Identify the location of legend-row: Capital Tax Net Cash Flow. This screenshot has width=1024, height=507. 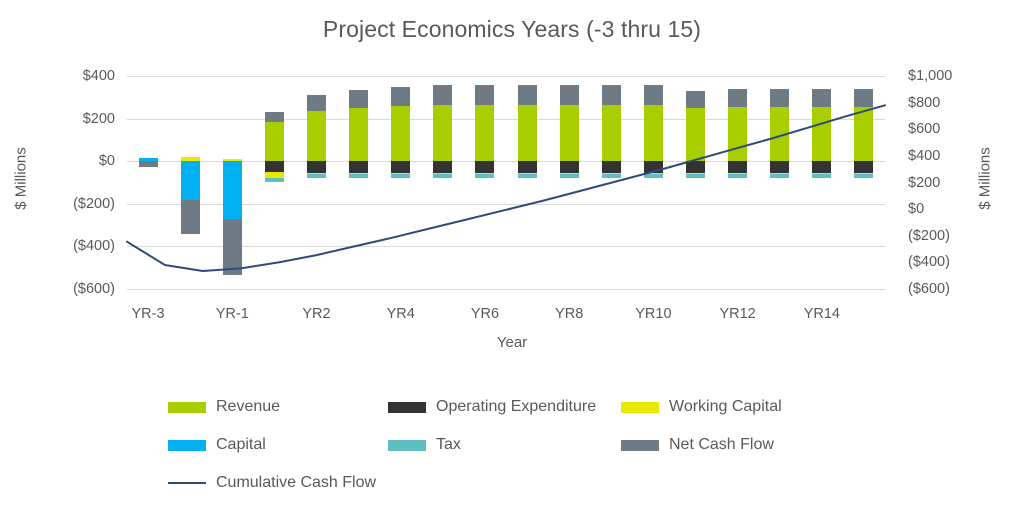
(512, 445).